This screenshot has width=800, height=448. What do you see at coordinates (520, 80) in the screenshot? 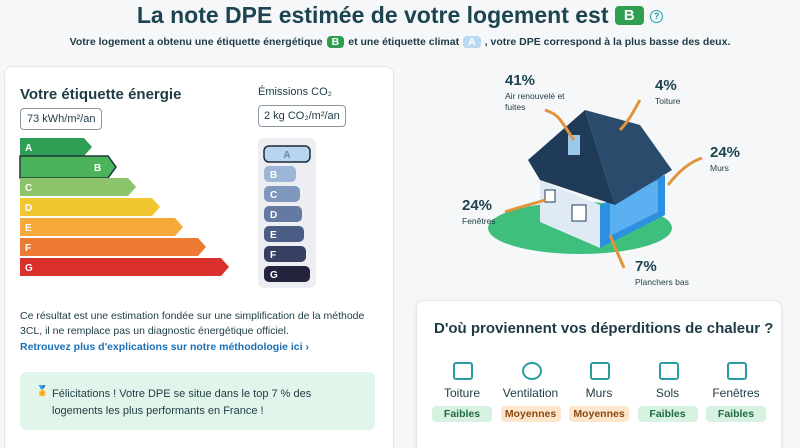
I see `loss-share: 41%` at bounding box center [520, 80].